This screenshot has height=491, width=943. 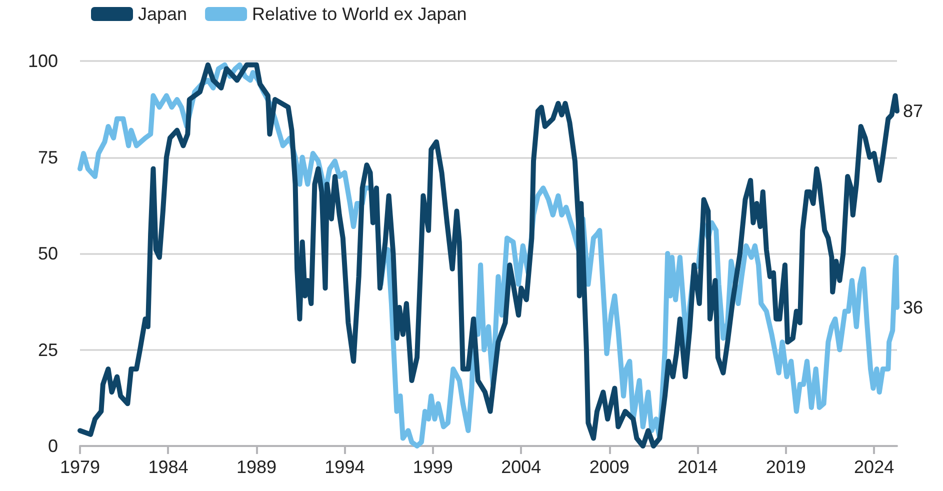 What do you see at coordinates (874, 467) in the screenshot?
I see `x-tick-label: 2024` at bounding box center [874, 467].